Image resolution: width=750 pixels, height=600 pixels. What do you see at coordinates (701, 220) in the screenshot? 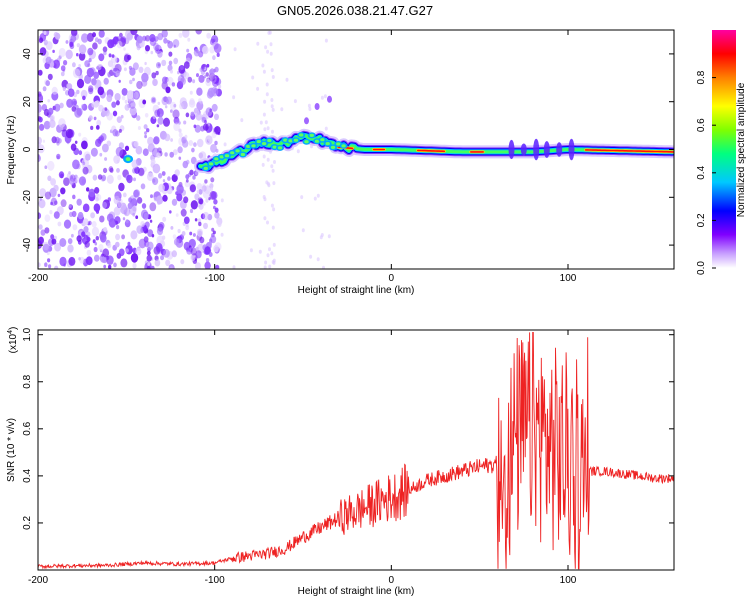
I see `colorbar-tick-label: 0.2` at bounding box center [701, 220].